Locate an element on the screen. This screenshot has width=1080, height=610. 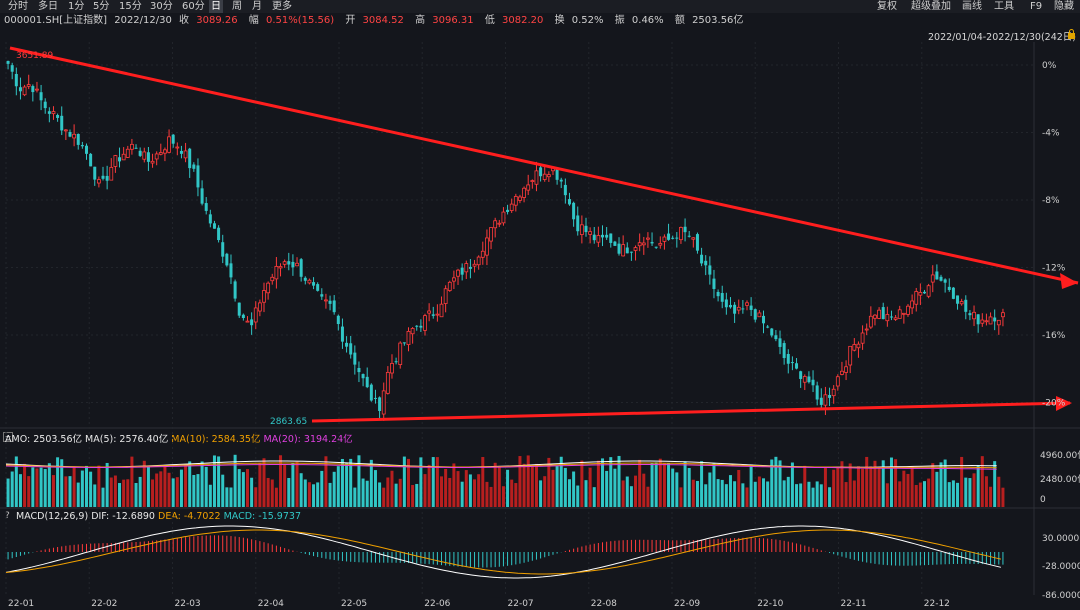
tab-multi-day: 多日 is located at coordinates (48, 6).